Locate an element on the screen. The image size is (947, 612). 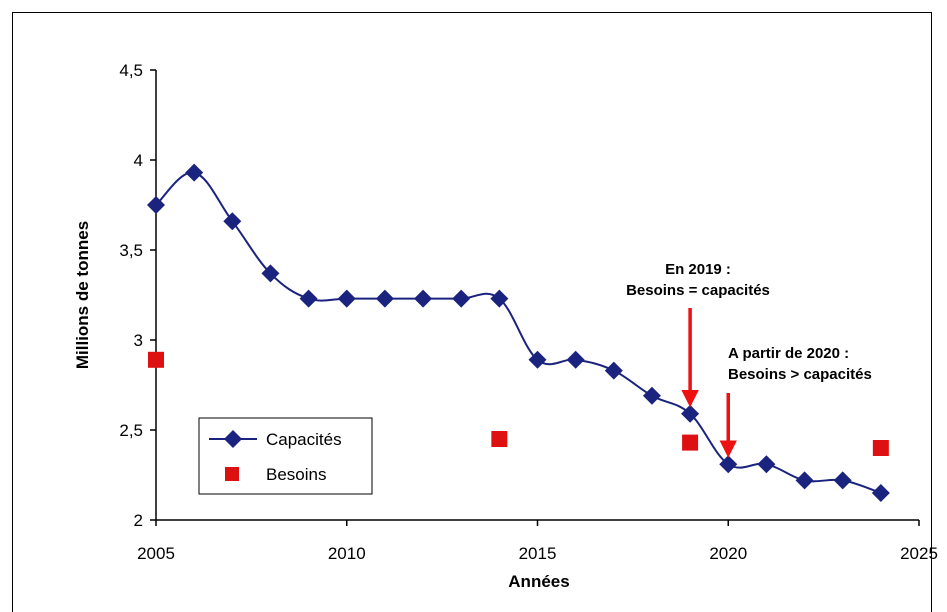
x-tick-label: 2020 is located at coordinates (728, 553).